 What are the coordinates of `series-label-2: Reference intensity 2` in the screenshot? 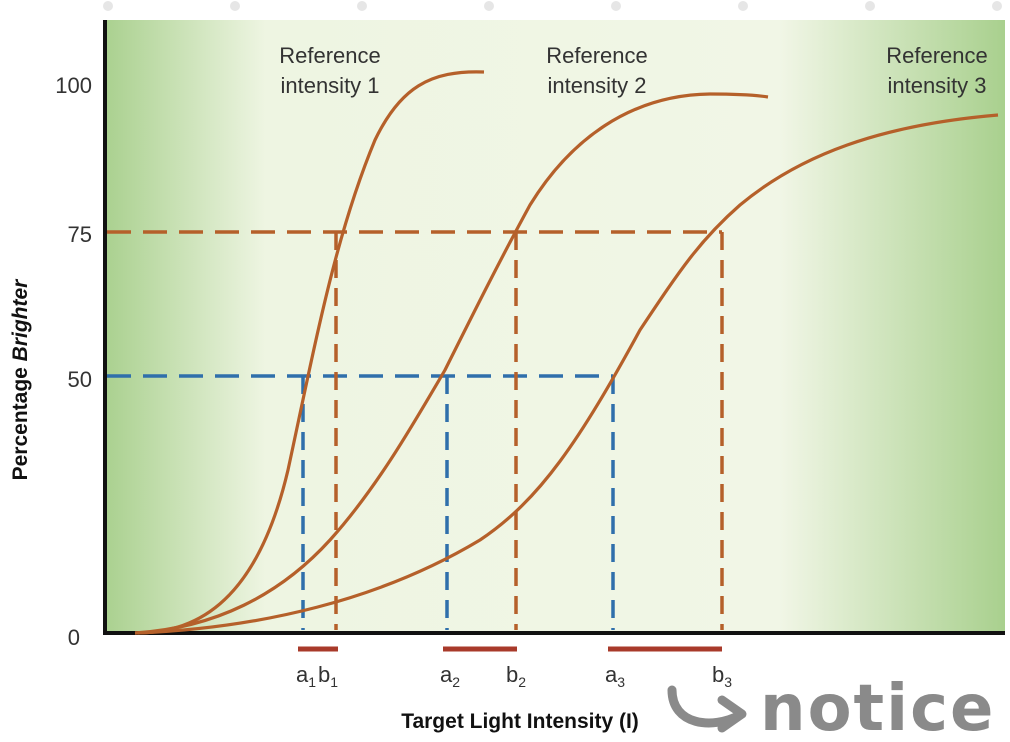 It's located at (597, 70).